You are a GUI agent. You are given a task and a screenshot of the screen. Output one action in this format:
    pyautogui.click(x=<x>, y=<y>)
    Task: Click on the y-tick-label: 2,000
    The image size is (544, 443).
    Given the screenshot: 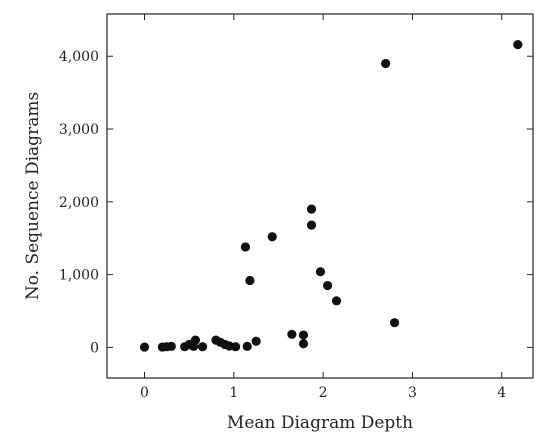 What is the action you would take?
    pyautogui.click(x=79, y=203)
    